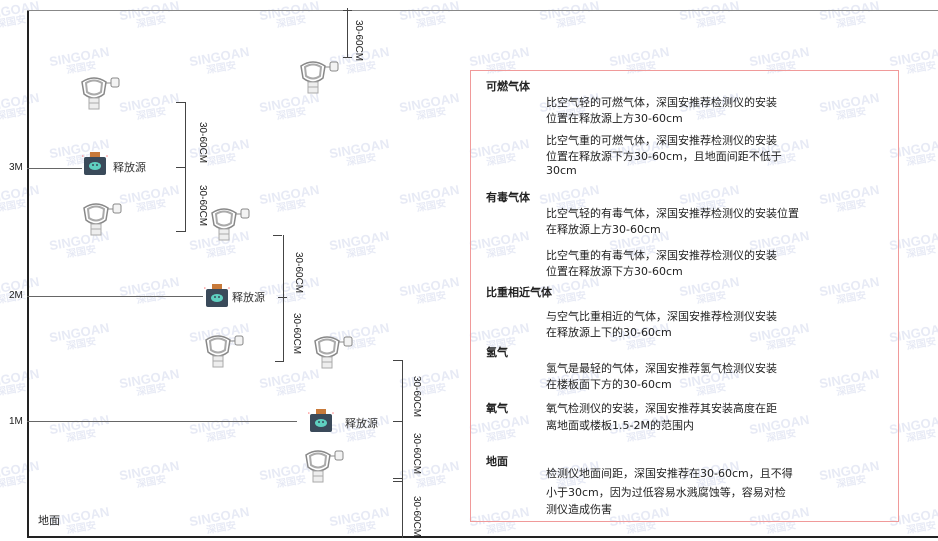 This screenshot has width=938, height=541. I want to click on section-text: 比空气轻的有毒气体，深国安推荐检测仪的安装位置, so click(672, 213).